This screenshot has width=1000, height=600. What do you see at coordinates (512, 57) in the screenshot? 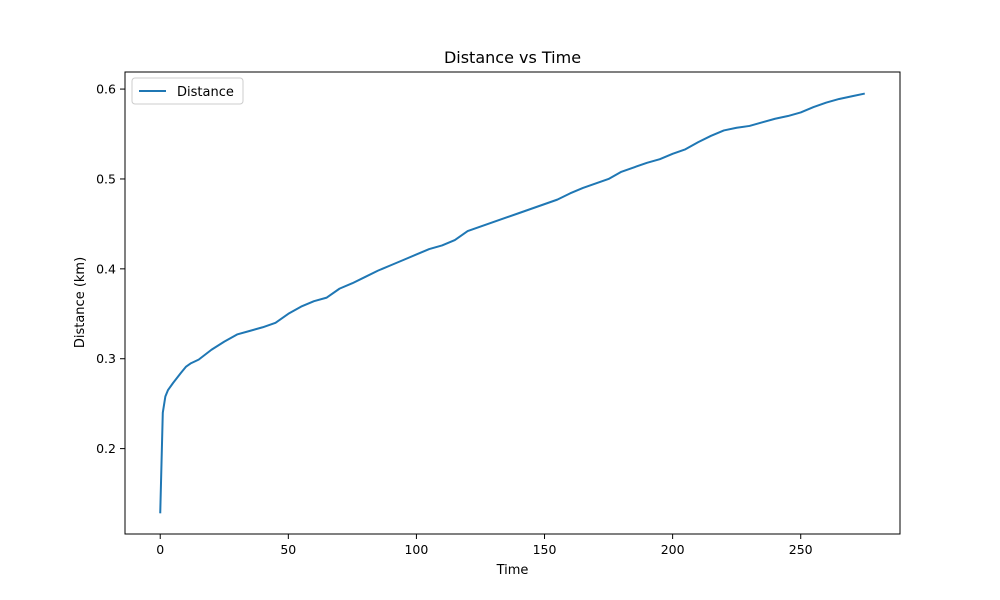
I see `chart-title: Distance vs Time` at bounding box center [512, 57].